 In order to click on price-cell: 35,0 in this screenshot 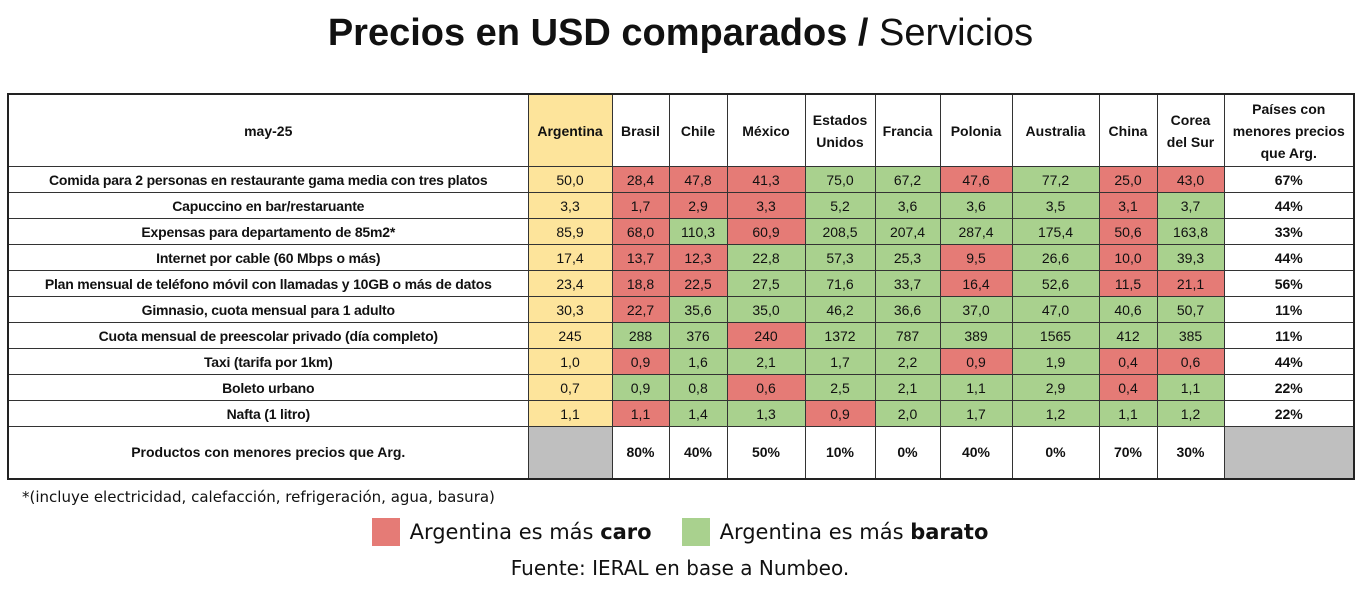, I will do `click(766, 309)`.